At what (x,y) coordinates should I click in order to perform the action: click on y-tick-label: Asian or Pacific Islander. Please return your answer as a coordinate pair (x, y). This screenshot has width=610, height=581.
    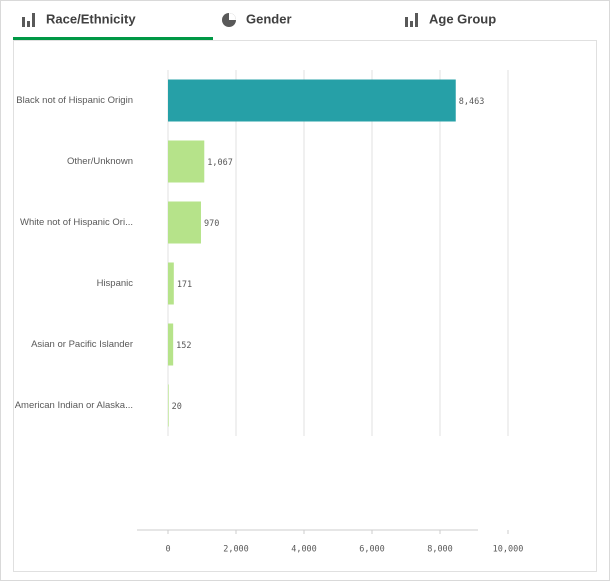
    Looking at the image, I should click on (82, 344).